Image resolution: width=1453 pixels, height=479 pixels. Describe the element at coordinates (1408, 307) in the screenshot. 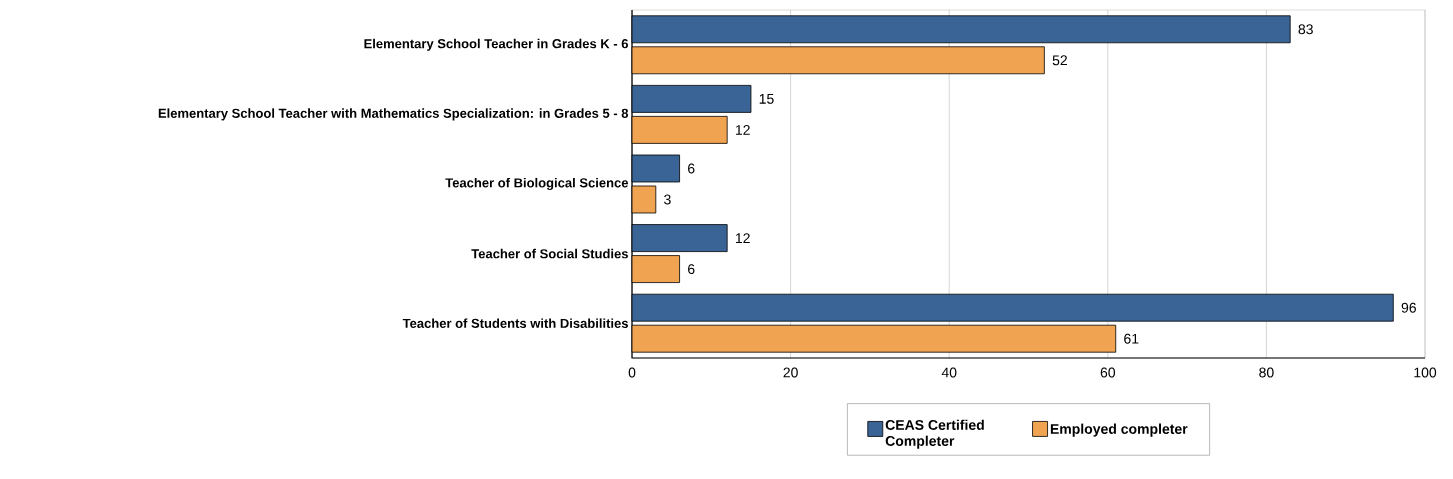

I see `data-label: 96` at that location.